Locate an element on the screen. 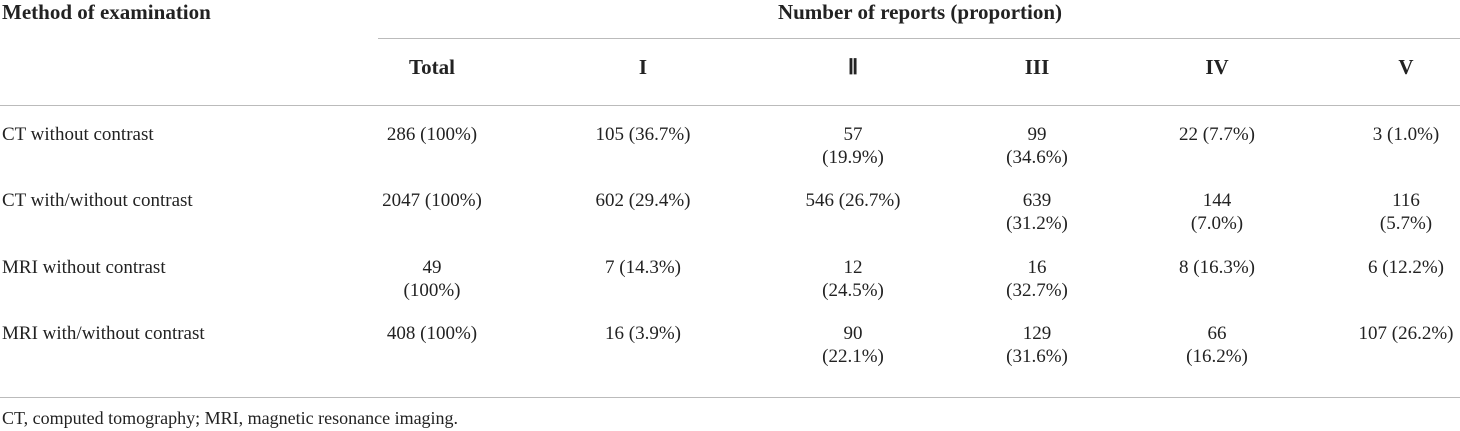 The width and height of the screenshot is (1460, 431). row-label: MRI with/without contrast is located at coordinates (103, 333).